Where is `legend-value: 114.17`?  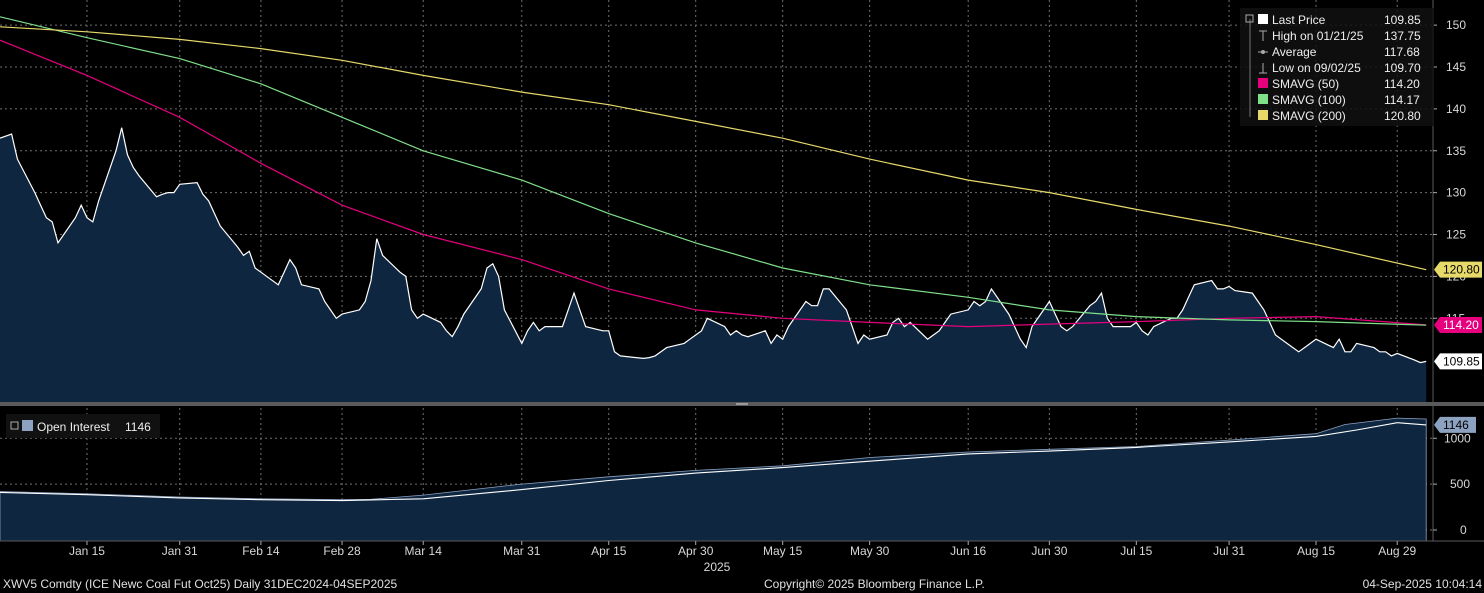
legend-value: 114.17 is located at coordinates (1402, 100).